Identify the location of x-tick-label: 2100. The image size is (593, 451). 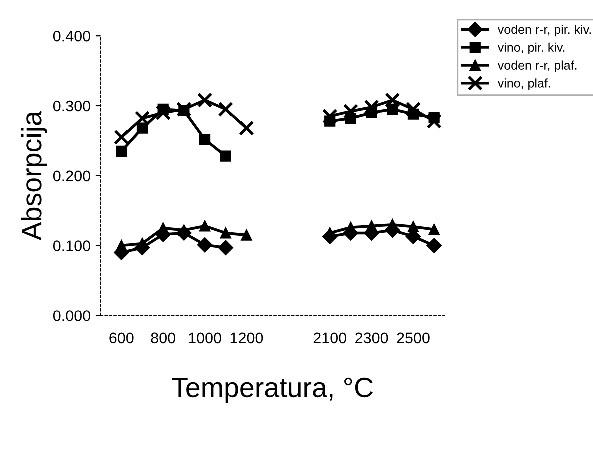
(330, 338).